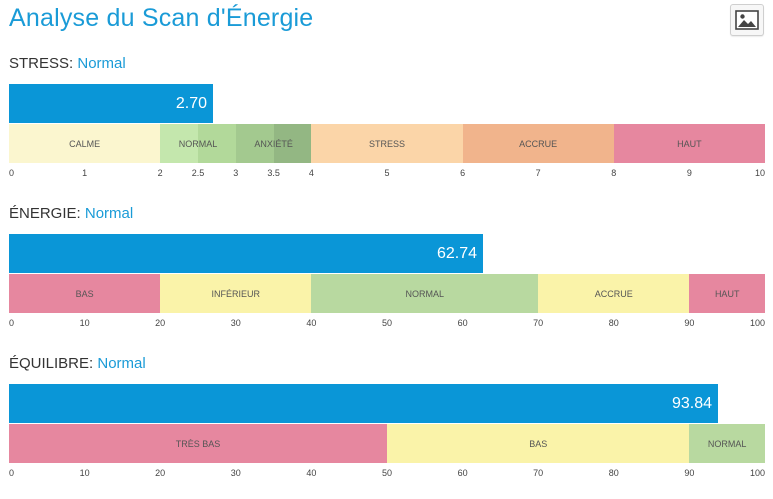 This screenshot has height=499, width=773. I want to click on stress-label: STRESS: Normal, so click(67, 63).